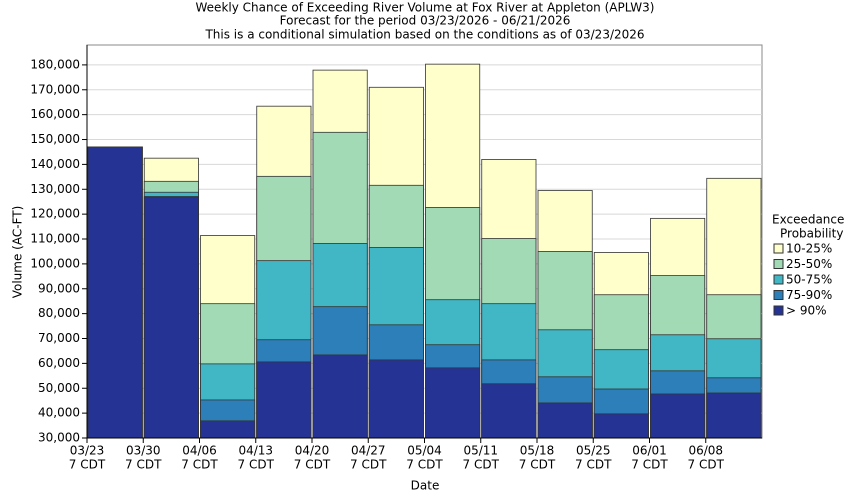 This screenshot has width=850, height=500. Describe the element at coordinates (705, 451) in the screenshot. I see `x-tick-label: 06/08` at that location.